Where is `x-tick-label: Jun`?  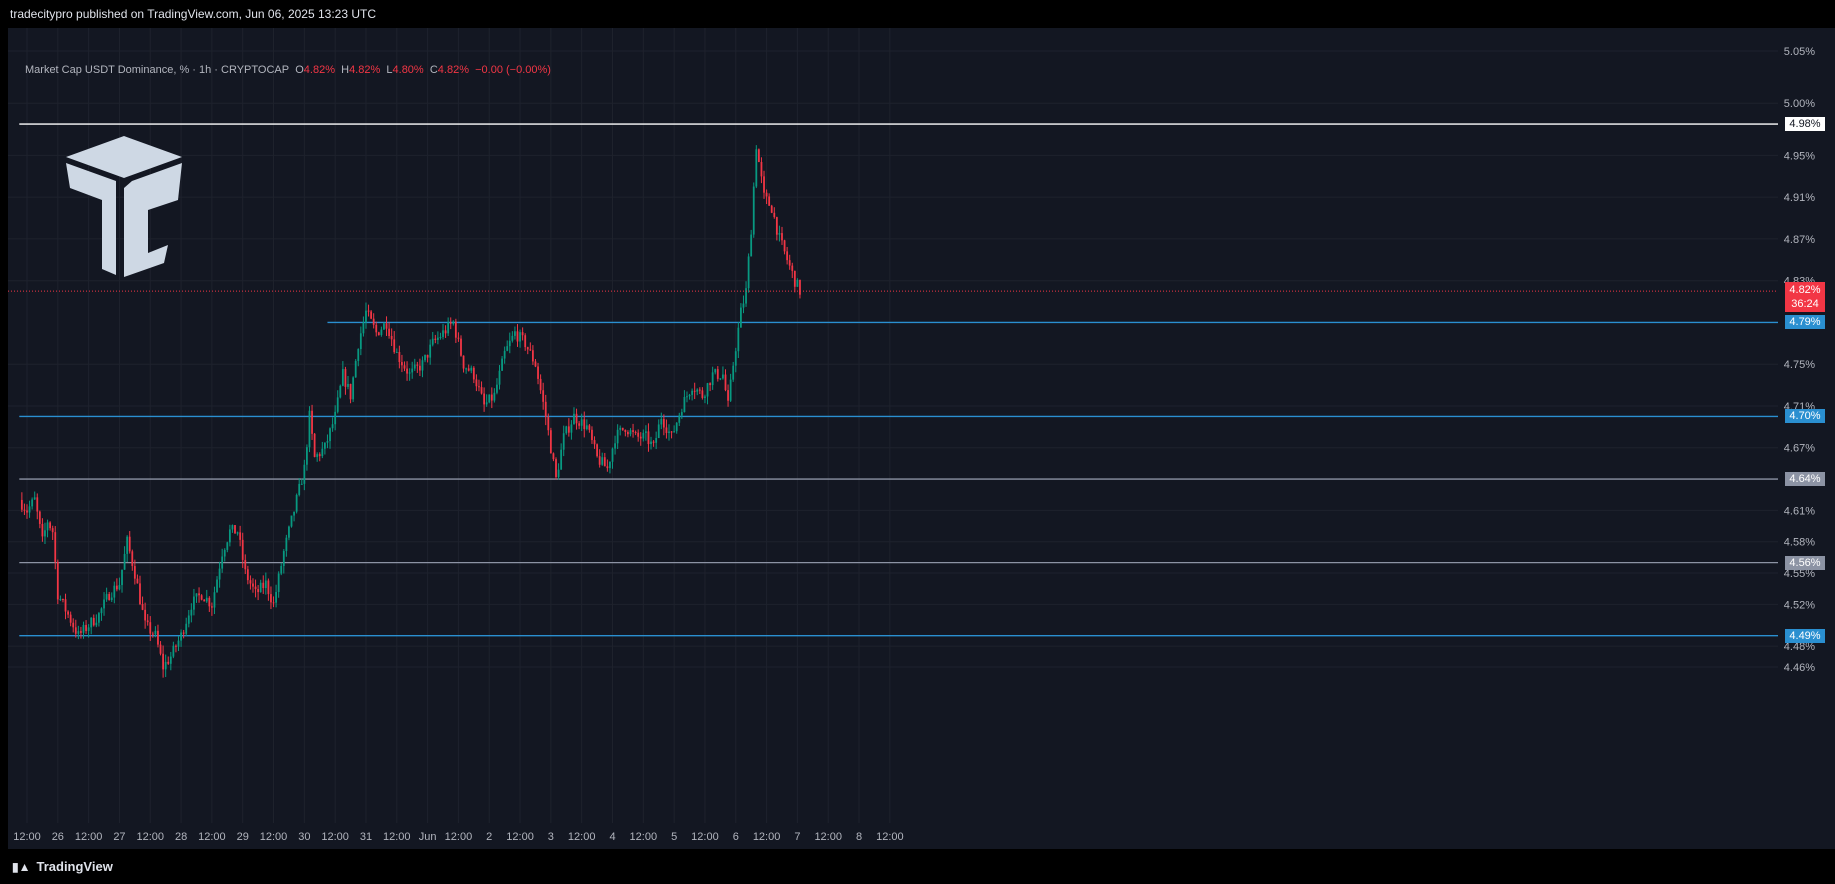 x-tick-label: Jun is located at coordinates (428, 837).